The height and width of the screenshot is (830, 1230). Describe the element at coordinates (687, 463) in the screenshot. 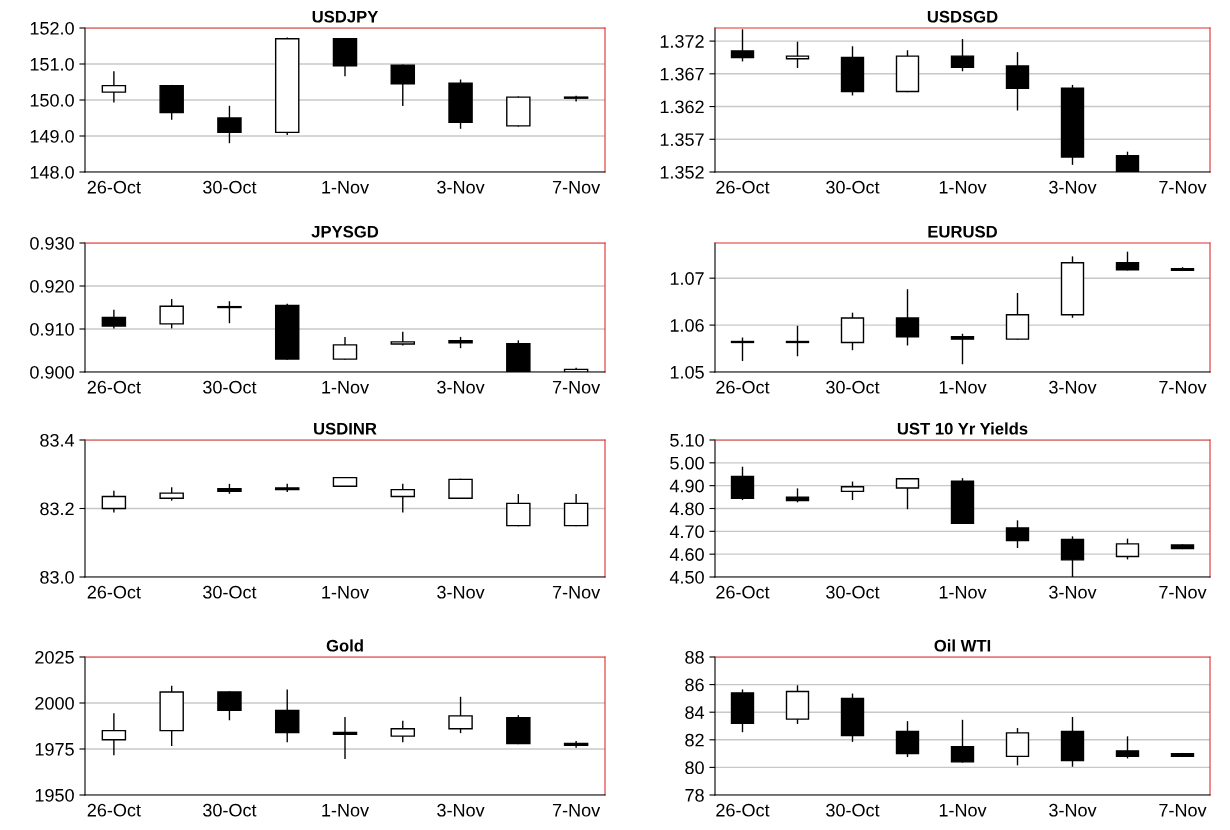

I see `y-tick-label: 5.00` at that location.